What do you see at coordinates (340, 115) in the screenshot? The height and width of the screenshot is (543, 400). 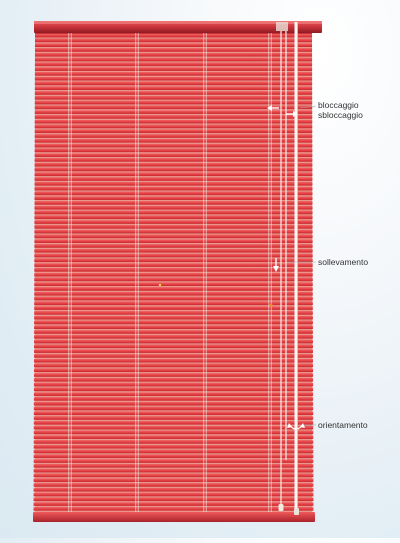 I see `unlock-label: sbloccaggio` at bounding box center [340, 115].